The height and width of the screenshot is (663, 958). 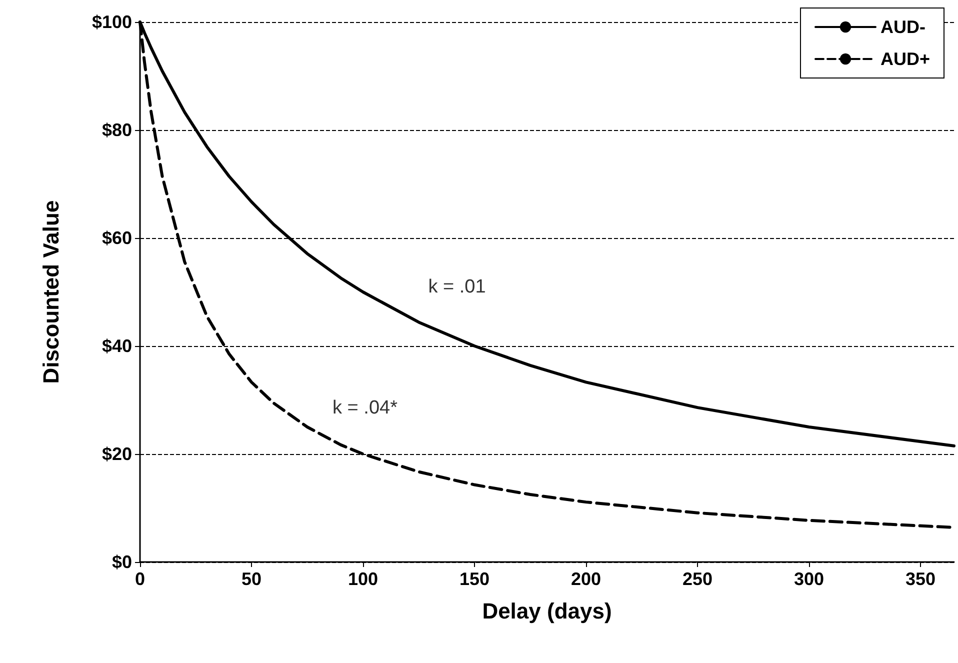 I want to click on x-tick-label: 250, so click(x=697, y=579).